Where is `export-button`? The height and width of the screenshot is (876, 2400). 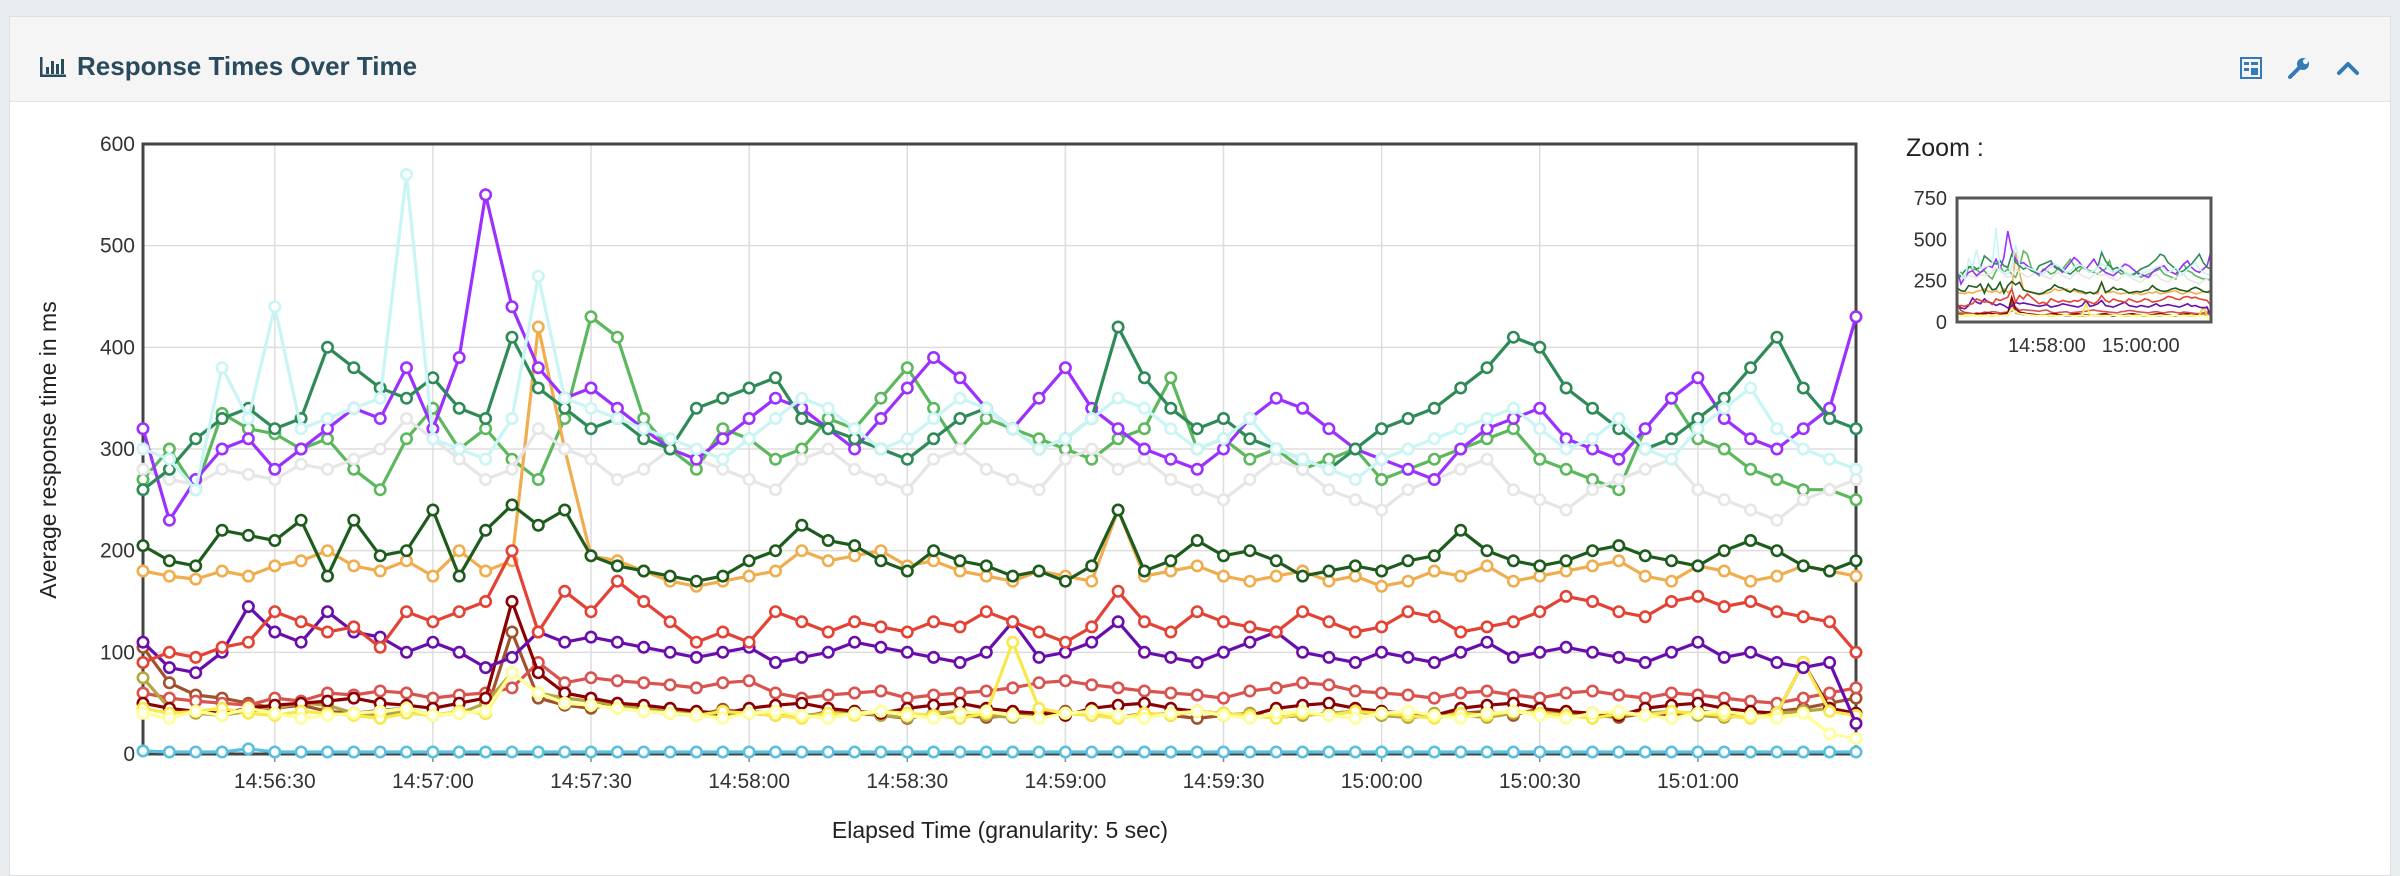
export-button is located at coordinates (2251, 68).